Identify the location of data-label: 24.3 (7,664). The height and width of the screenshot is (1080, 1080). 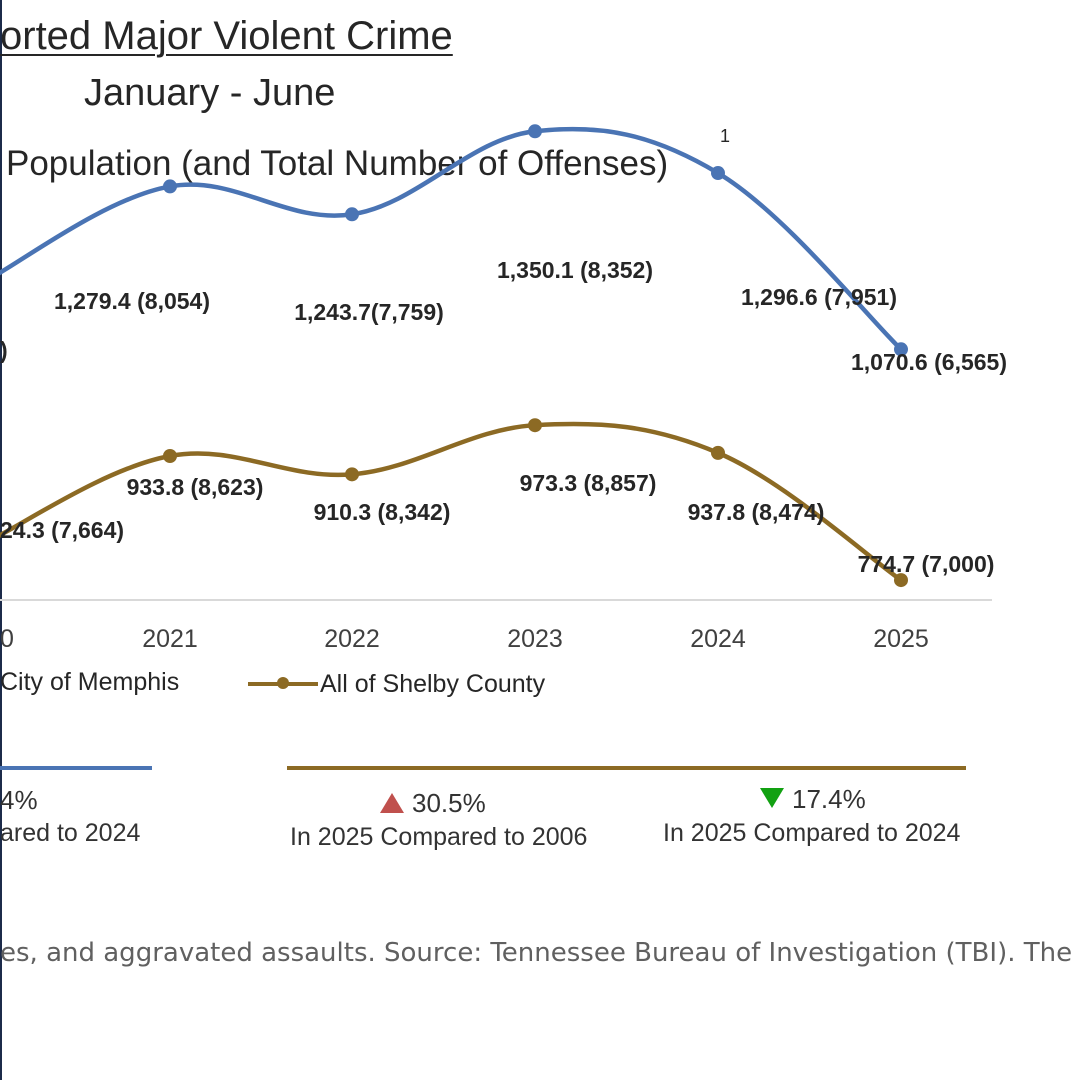
(62, 530).